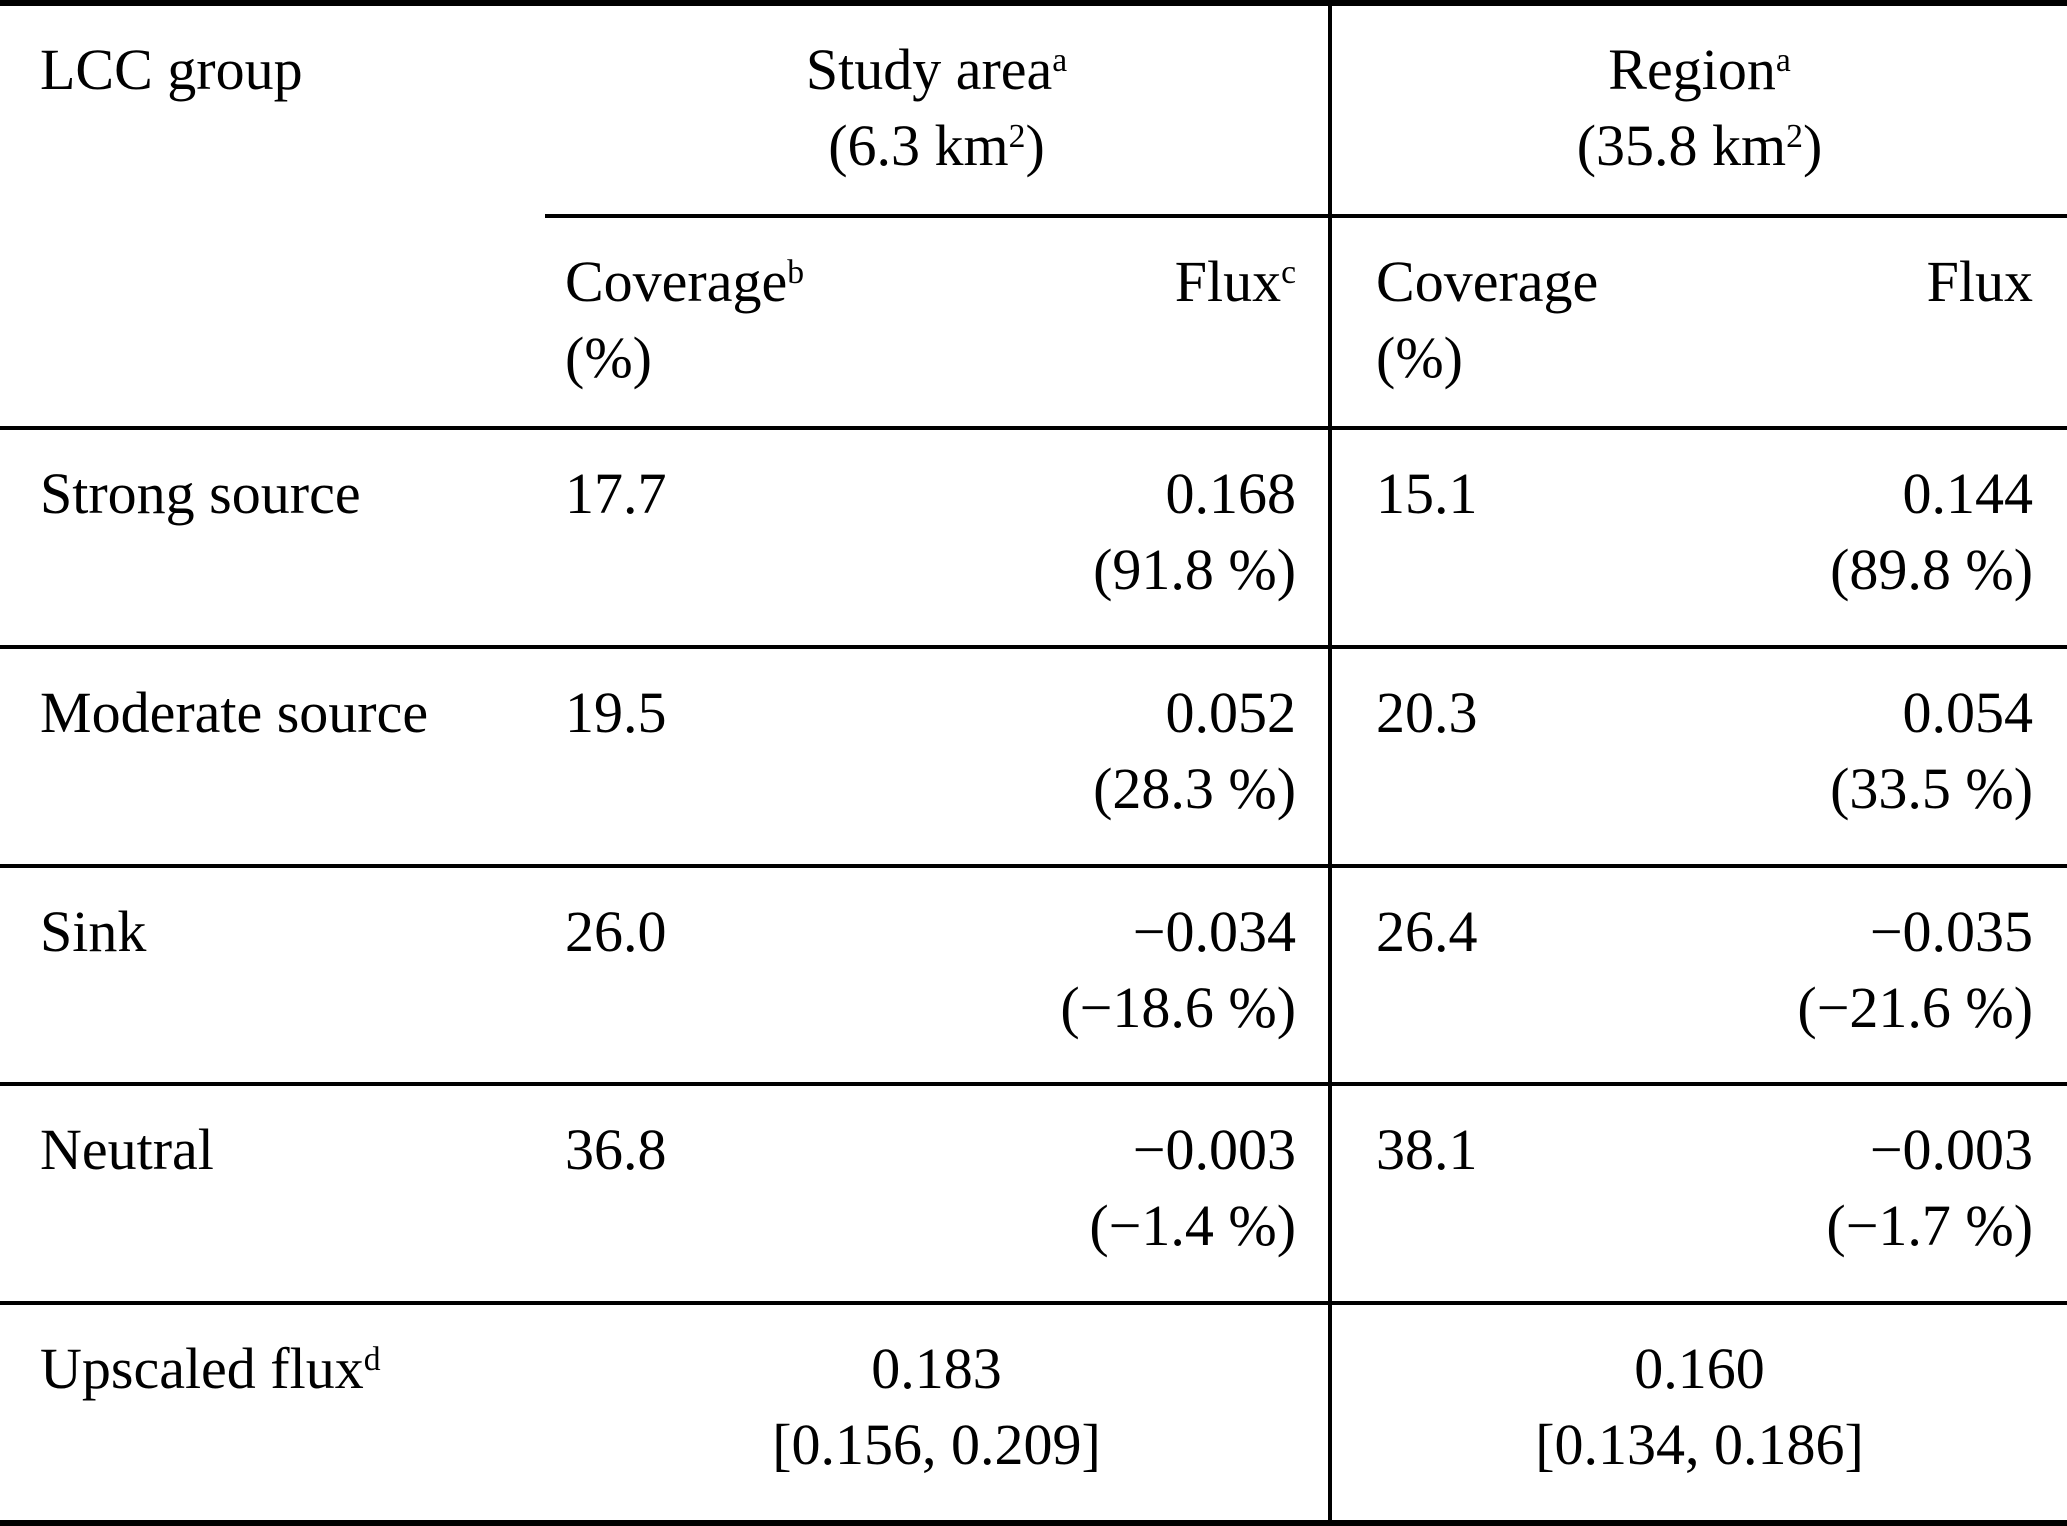 Image resolution: width=2067 pixels, height=1526 pixels. What do you see at coordinates (1214, 1150) in the screenshot?
I see `flux-study-value: −0.003` at bounding box center [1214, 1150].